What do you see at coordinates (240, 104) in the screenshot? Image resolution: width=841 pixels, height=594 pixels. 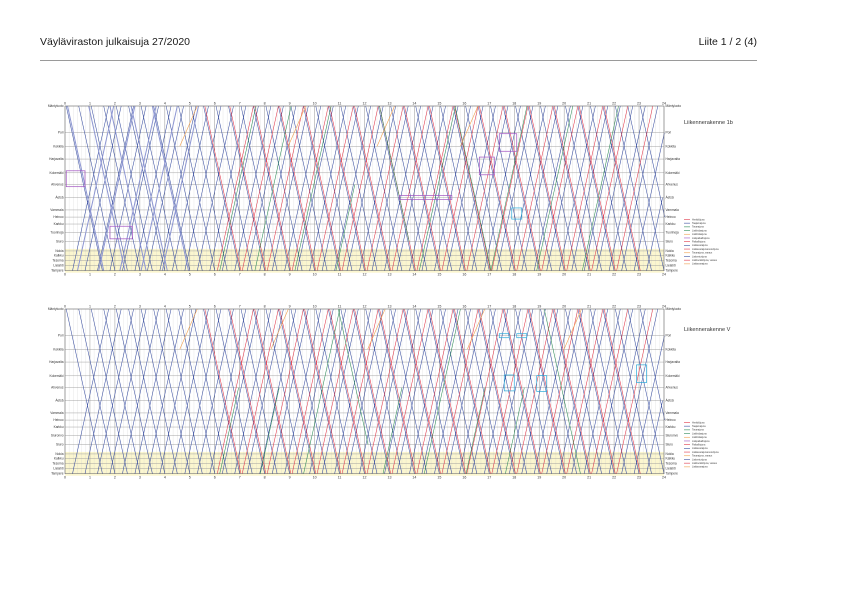 I see `hour-label-top: 7` at bounding box center [240, 104].